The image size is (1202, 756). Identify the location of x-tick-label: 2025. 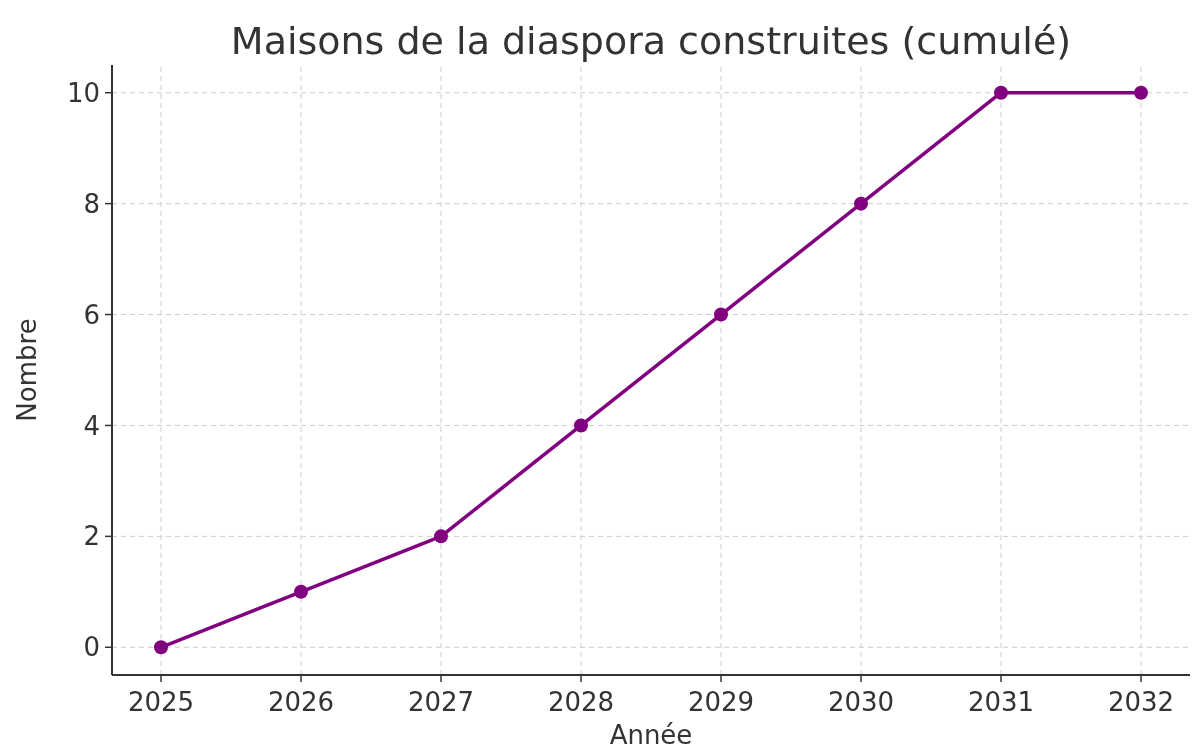
(161, 702).